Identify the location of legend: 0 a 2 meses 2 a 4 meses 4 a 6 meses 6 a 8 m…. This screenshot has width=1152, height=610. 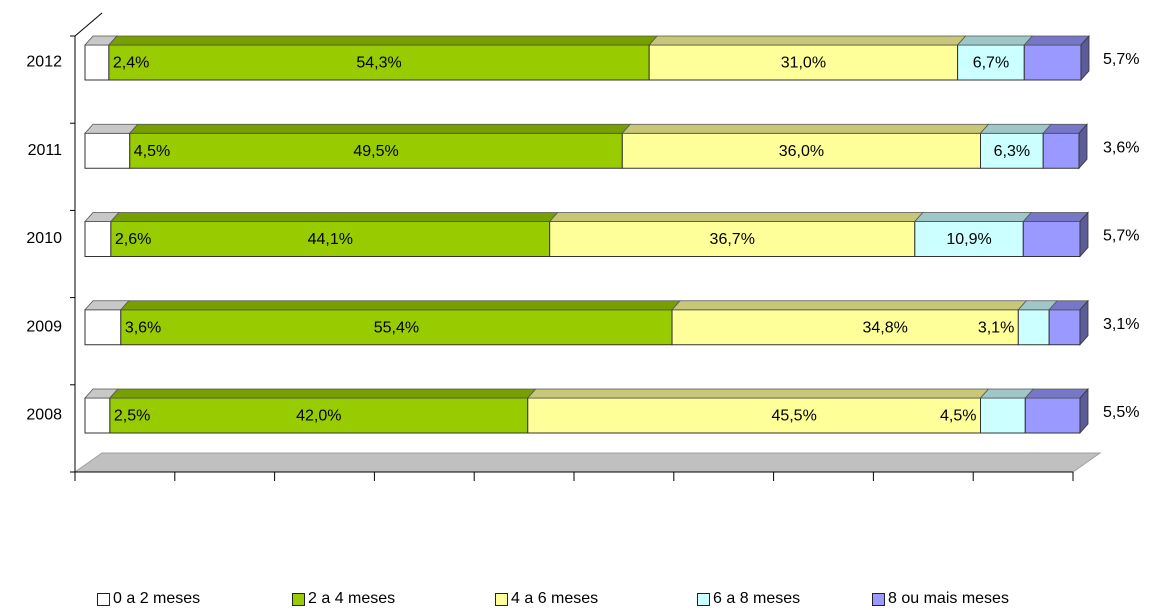
(576, 600).